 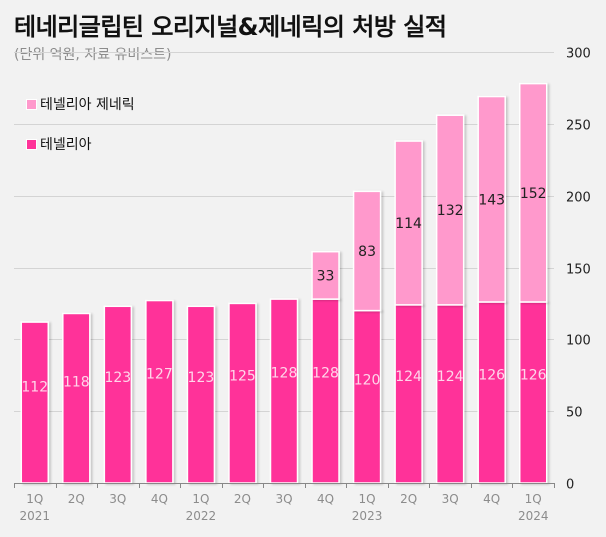 What do you see at coordinates (242, 376) in the screenshot?
I see `data-label-original-5: 125` at bounding box center [242, 376].